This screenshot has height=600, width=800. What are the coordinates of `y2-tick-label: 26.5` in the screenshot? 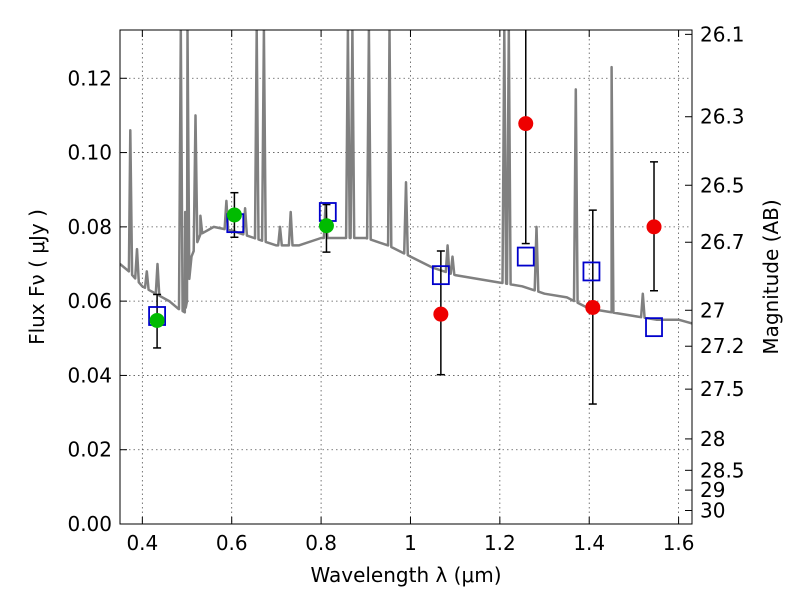 It's located at (722, 185).